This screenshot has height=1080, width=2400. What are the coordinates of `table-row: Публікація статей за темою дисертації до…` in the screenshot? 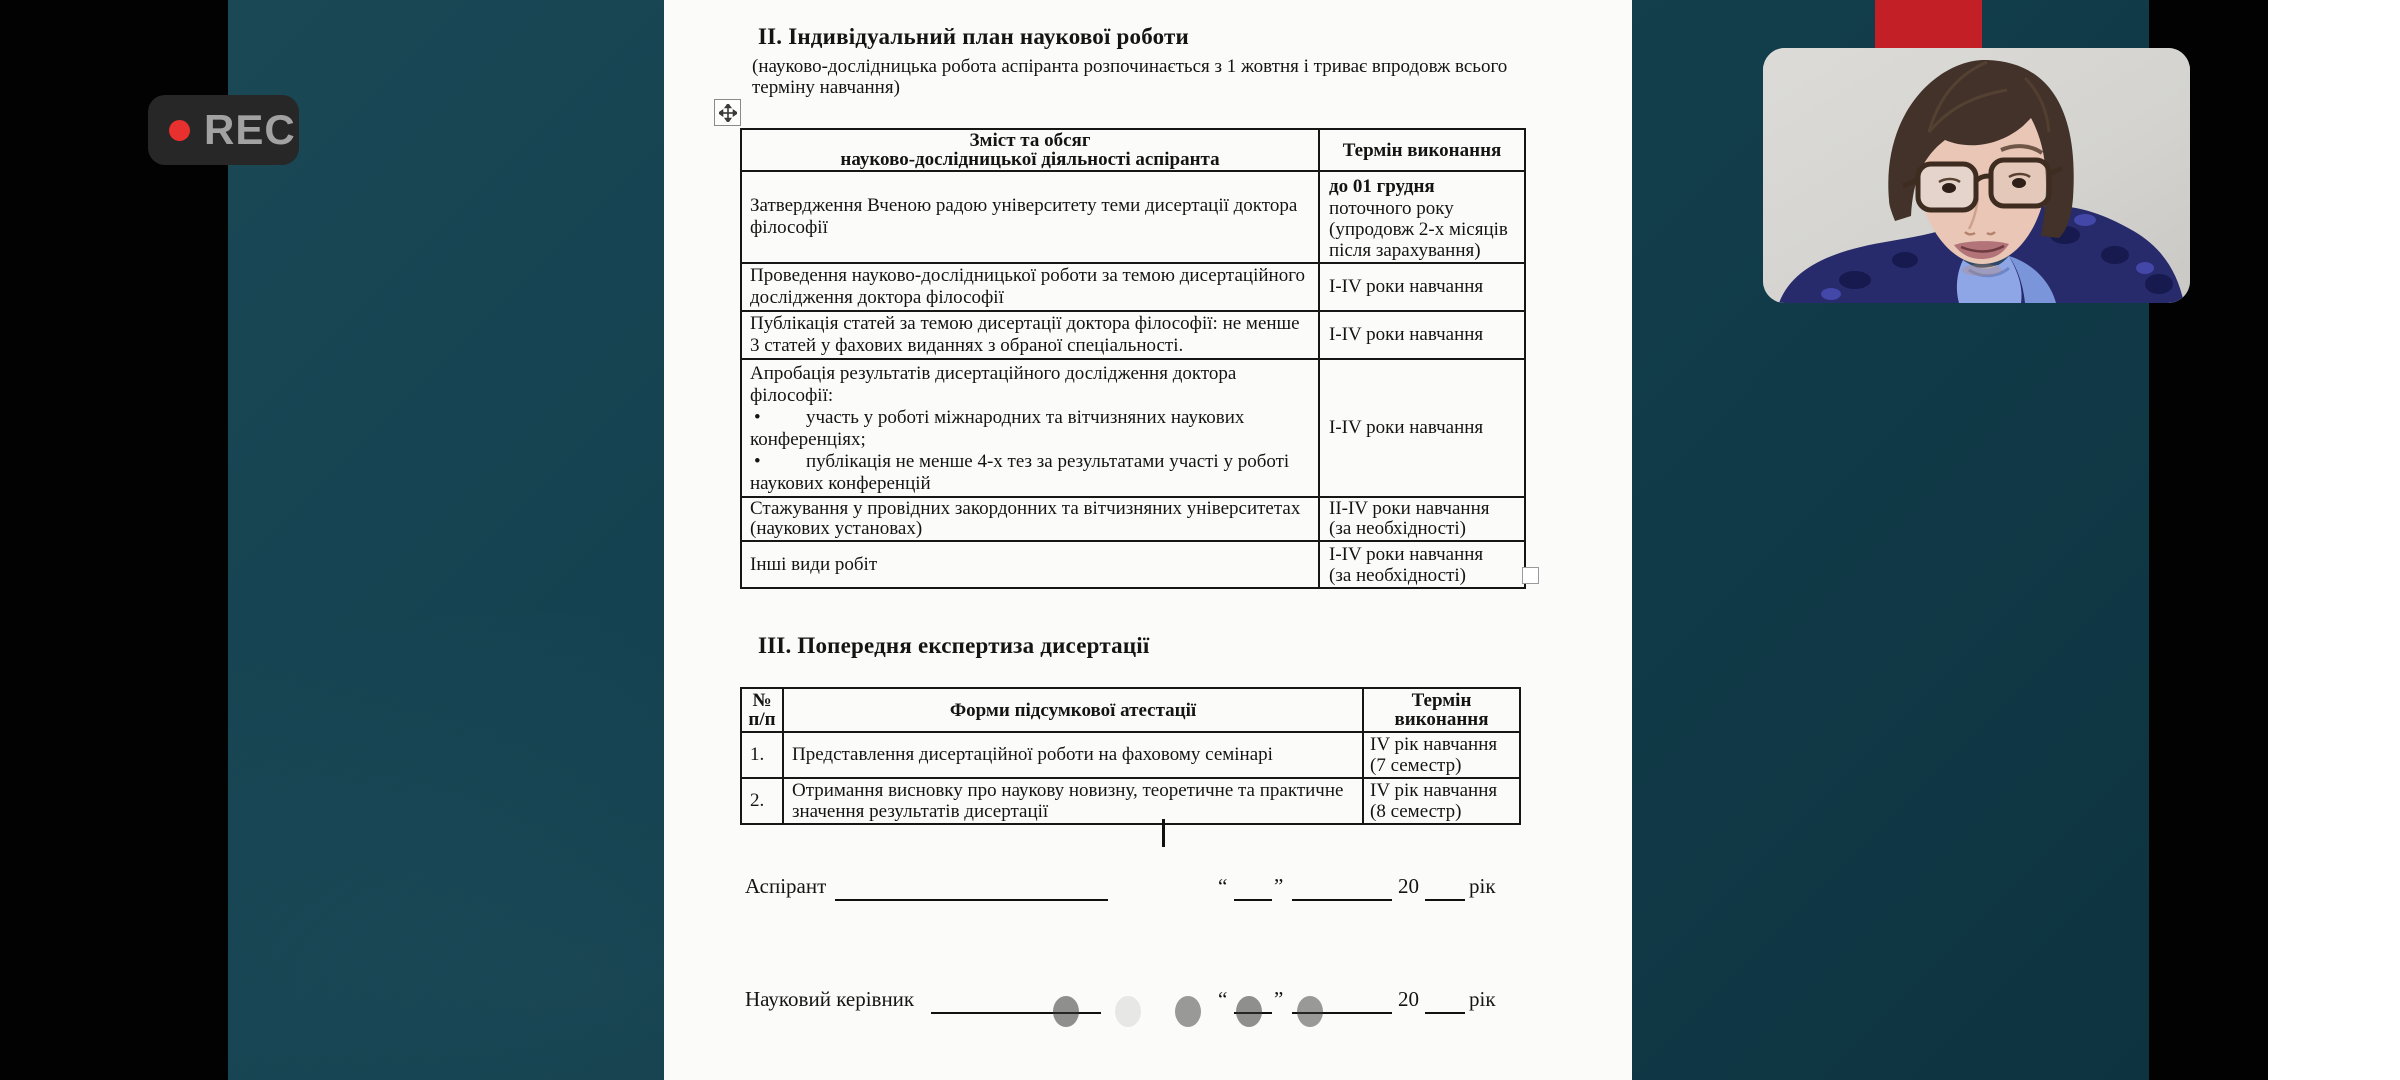 It's located at (1133, 335).